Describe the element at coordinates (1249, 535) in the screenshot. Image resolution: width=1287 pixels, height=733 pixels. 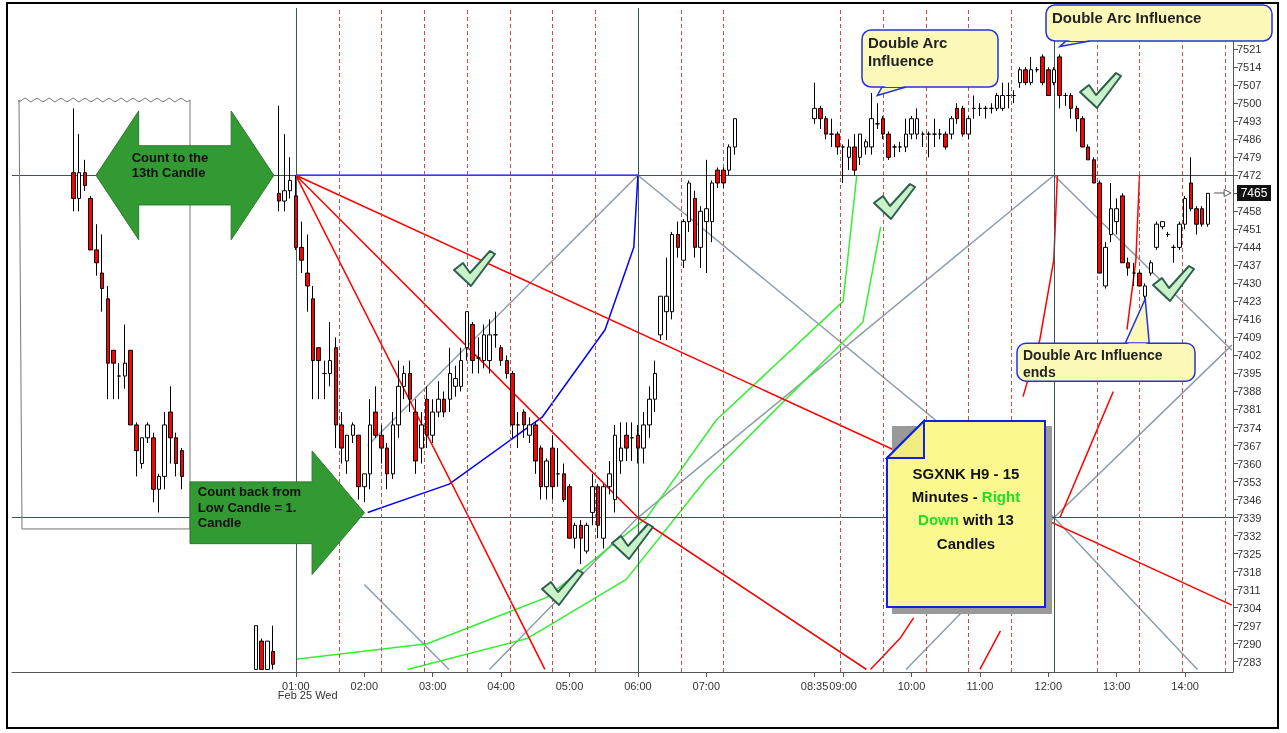
I see `y-tick-label: 7332` at that location.